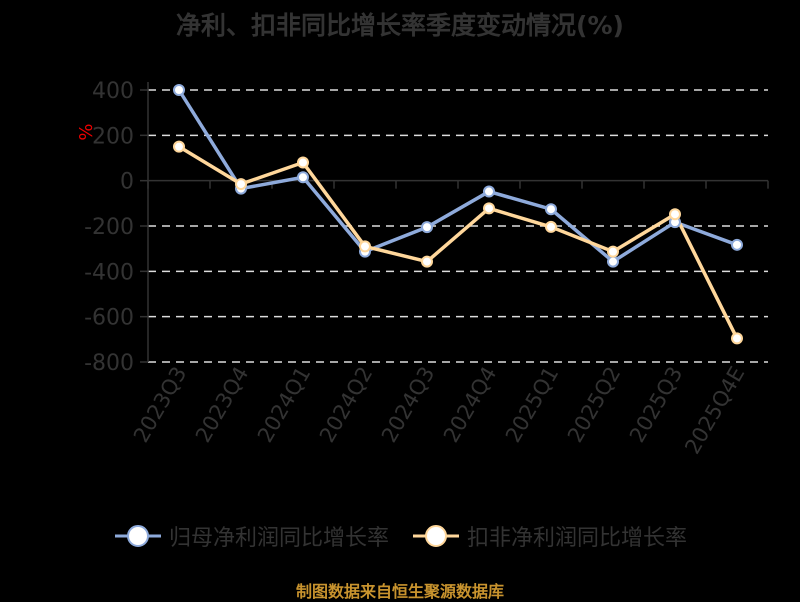 The height and width of the screenshot is (602, 800). I want to click on x-tick-label: 2025Q2, so click(594, 405).